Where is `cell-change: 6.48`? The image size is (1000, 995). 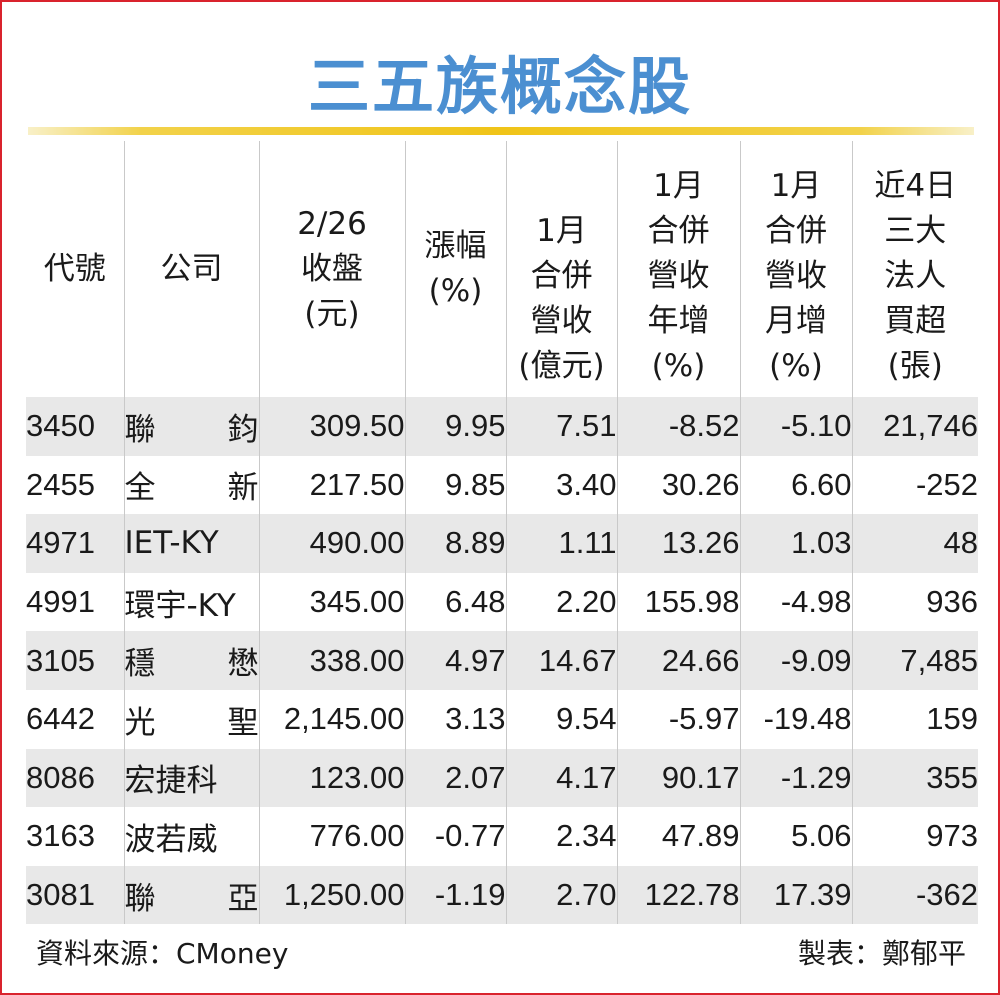 cell-change: 6.48 is located at coordinates (456, 602).